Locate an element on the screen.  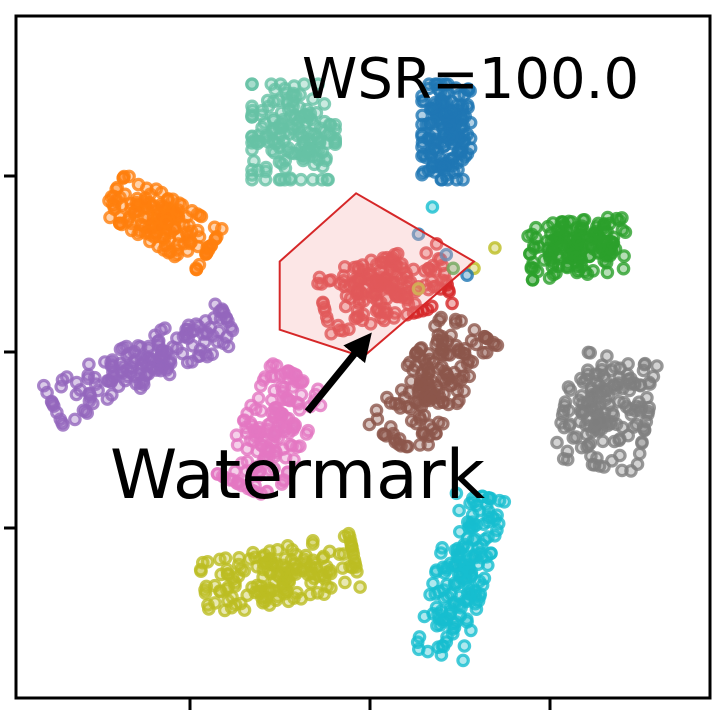
watermark-region is located at coordinates (377, 275).